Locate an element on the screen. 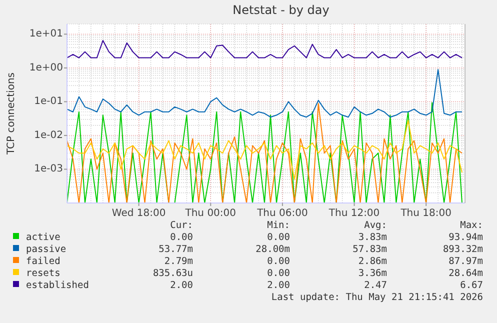  x-tick-label: Thu 06:00 is located at coordinates (282, 213).